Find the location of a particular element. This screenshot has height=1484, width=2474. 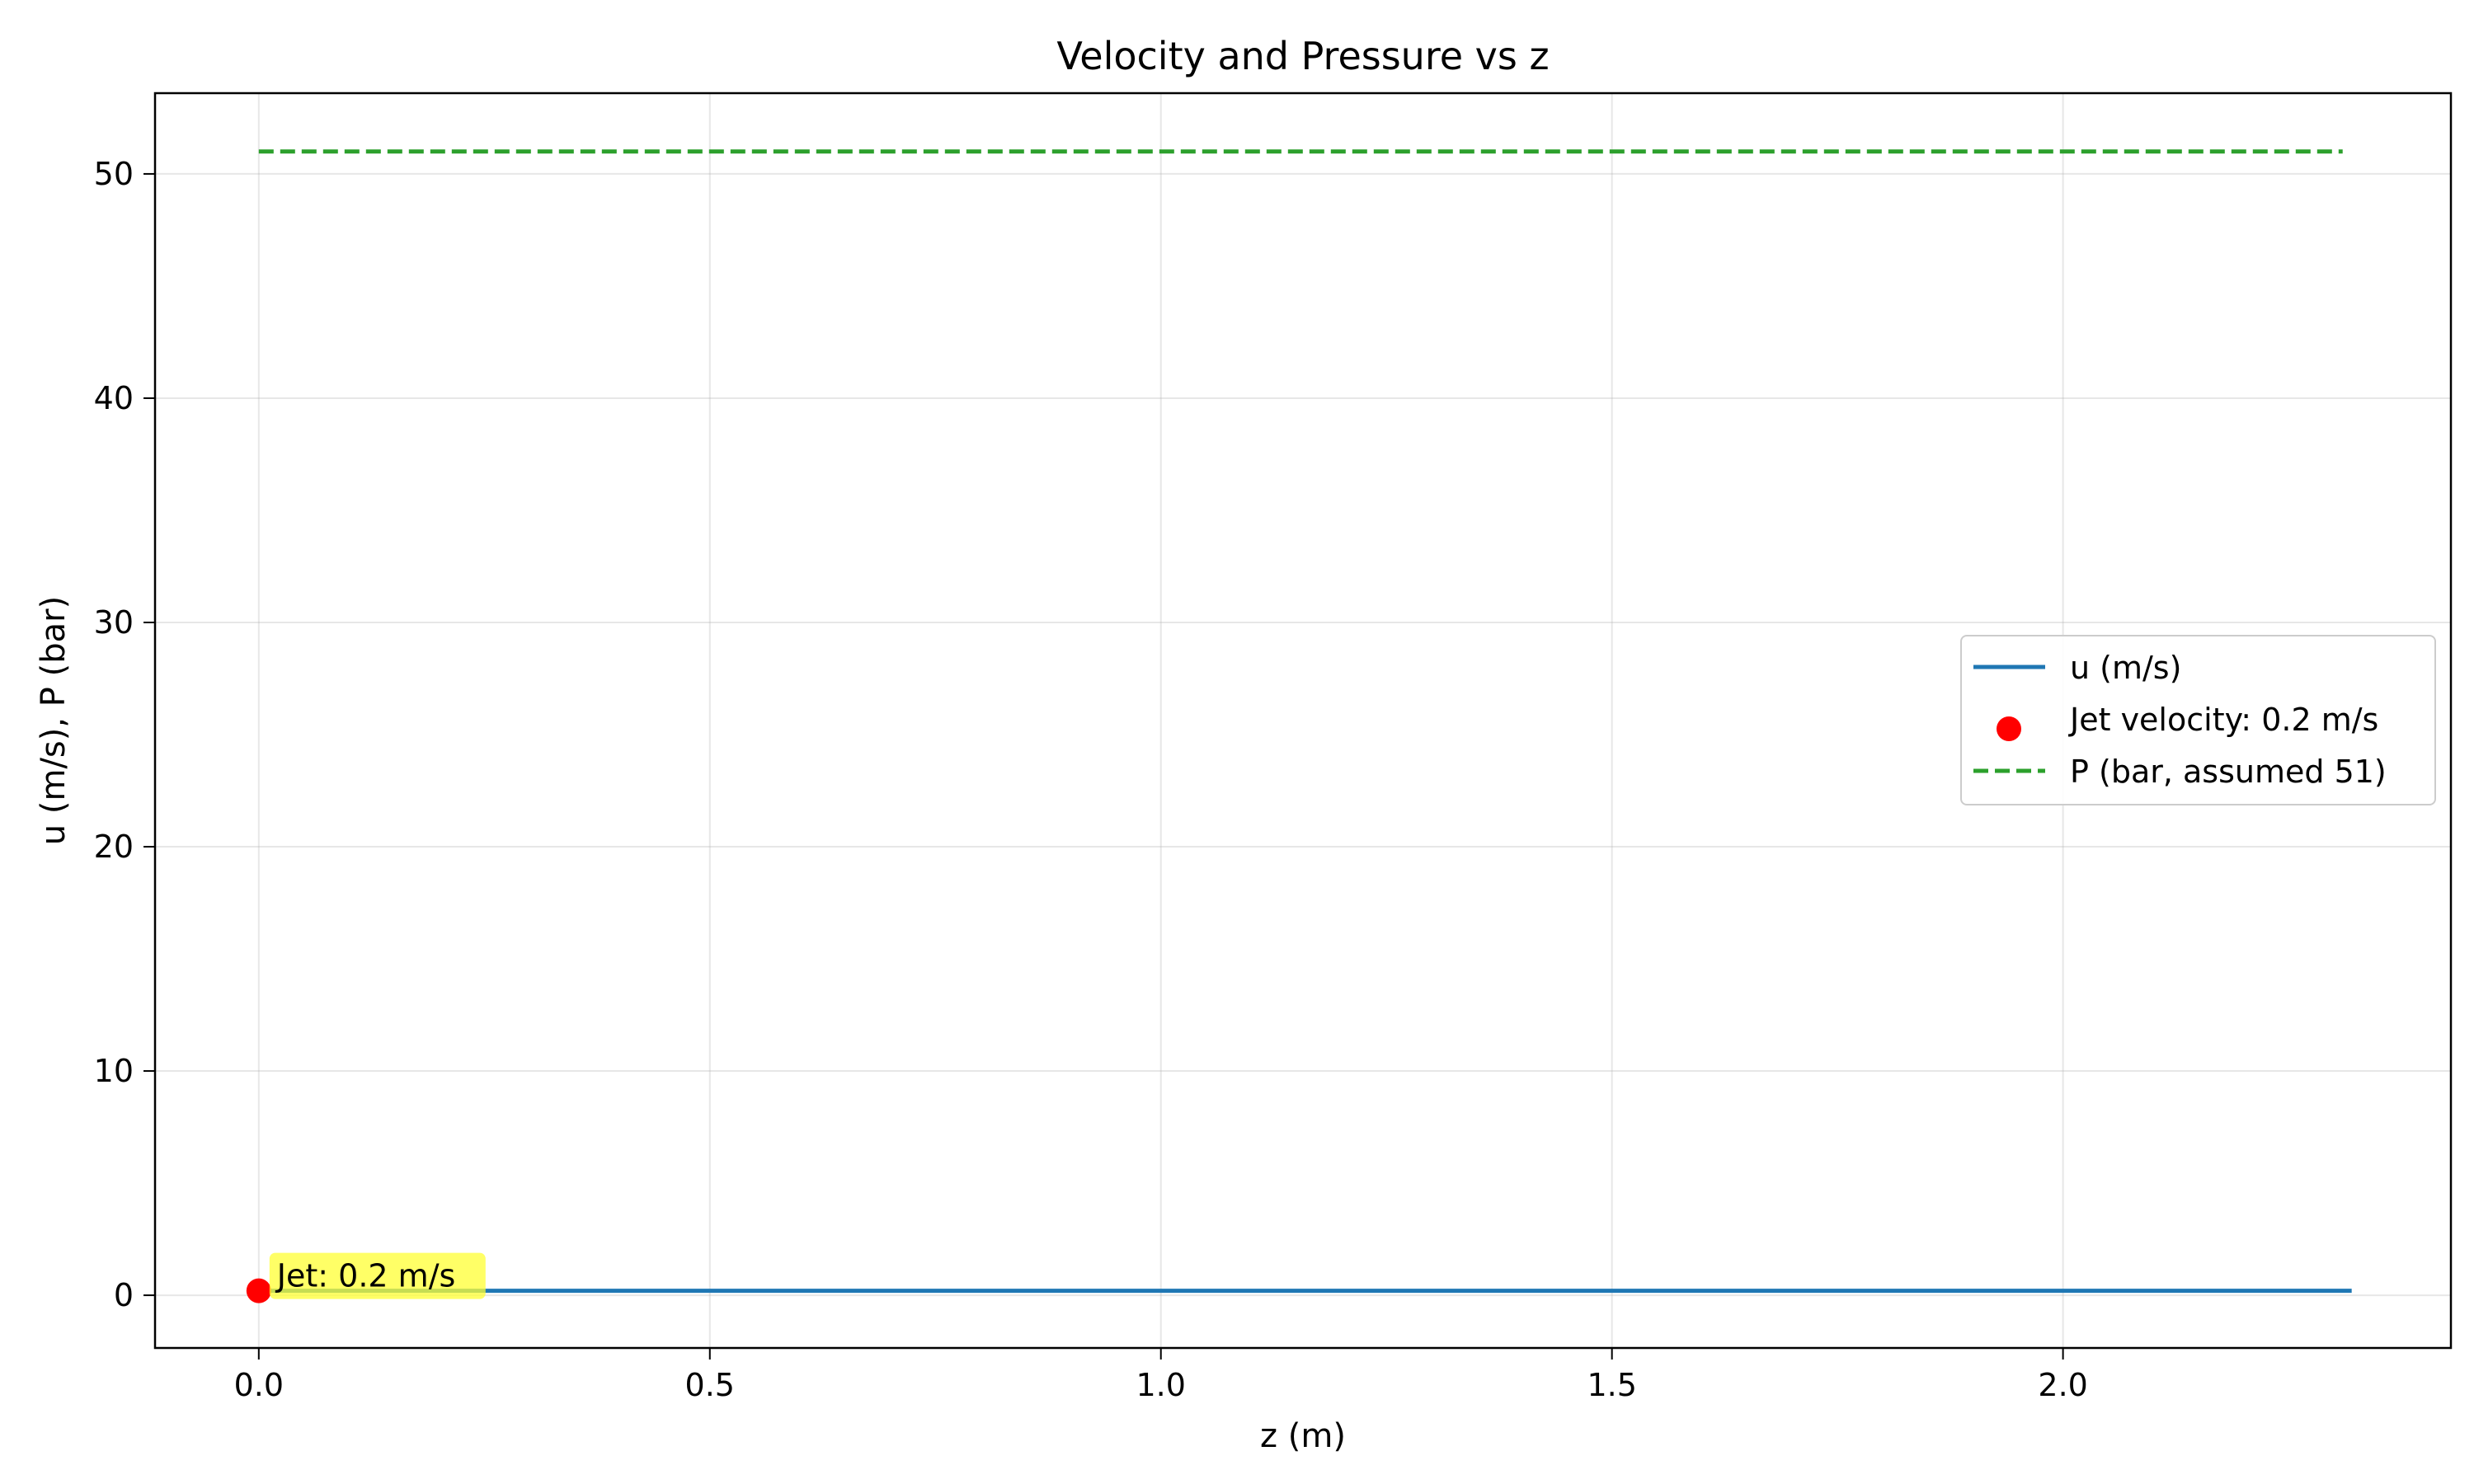

legend-frame is located at coordinates (2198, 720).